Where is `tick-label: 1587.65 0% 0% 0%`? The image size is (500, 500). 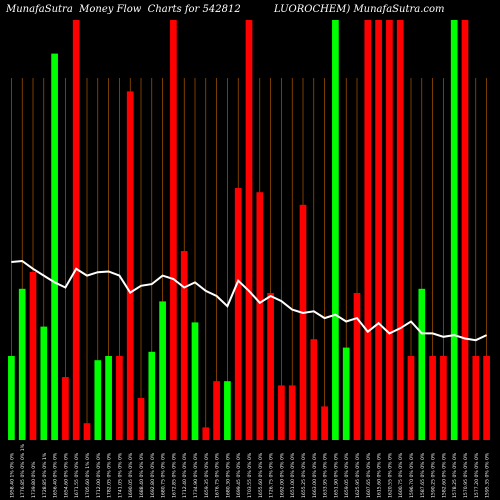
tick-label: 1587.65 0% 0% 0% is located at coordinates (423, 475).